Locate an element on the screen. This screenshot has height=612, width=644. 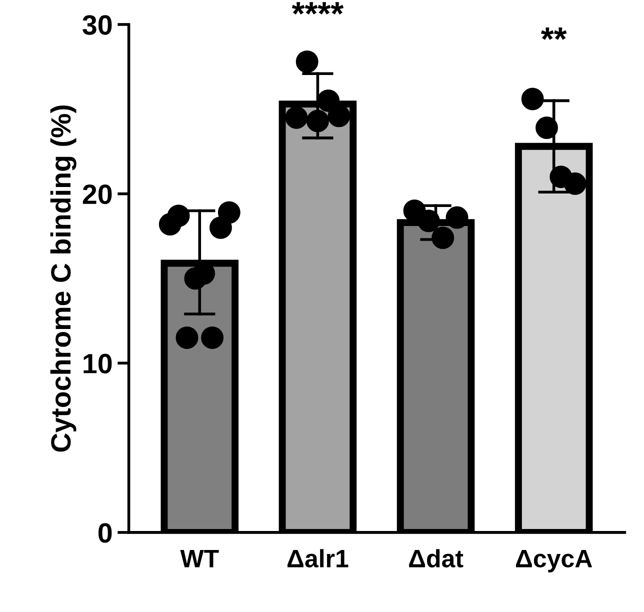
x-tick-label: ΔcycA is located at coordinates (554, 561).